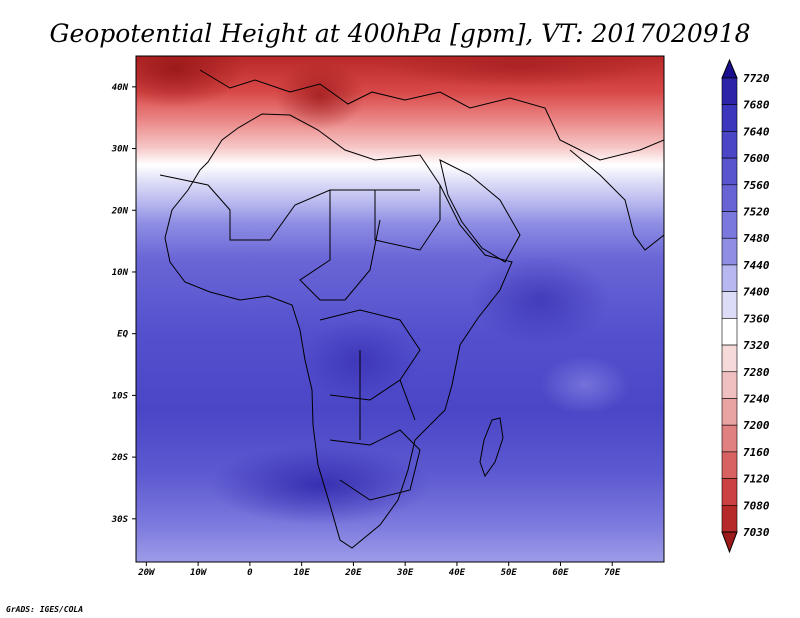 Image resolution: width=800 pixels, height=618 pixels. I want to click on legend-bottom-arrow, so click(729, 542).